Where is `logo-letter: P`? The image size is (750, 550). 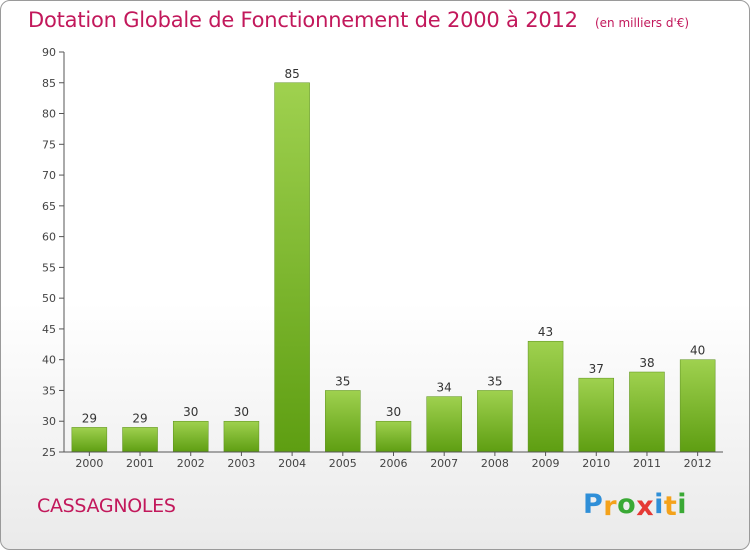 logo-letter: P is located at coordinates (593, 504).